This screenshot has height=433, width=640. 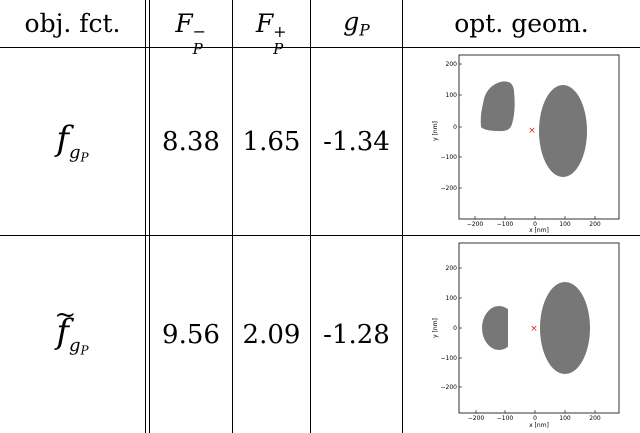 What do you see at coordinates (320, 235) in the screenshot?
I see `row-separator` at bounding box center [320, 235].